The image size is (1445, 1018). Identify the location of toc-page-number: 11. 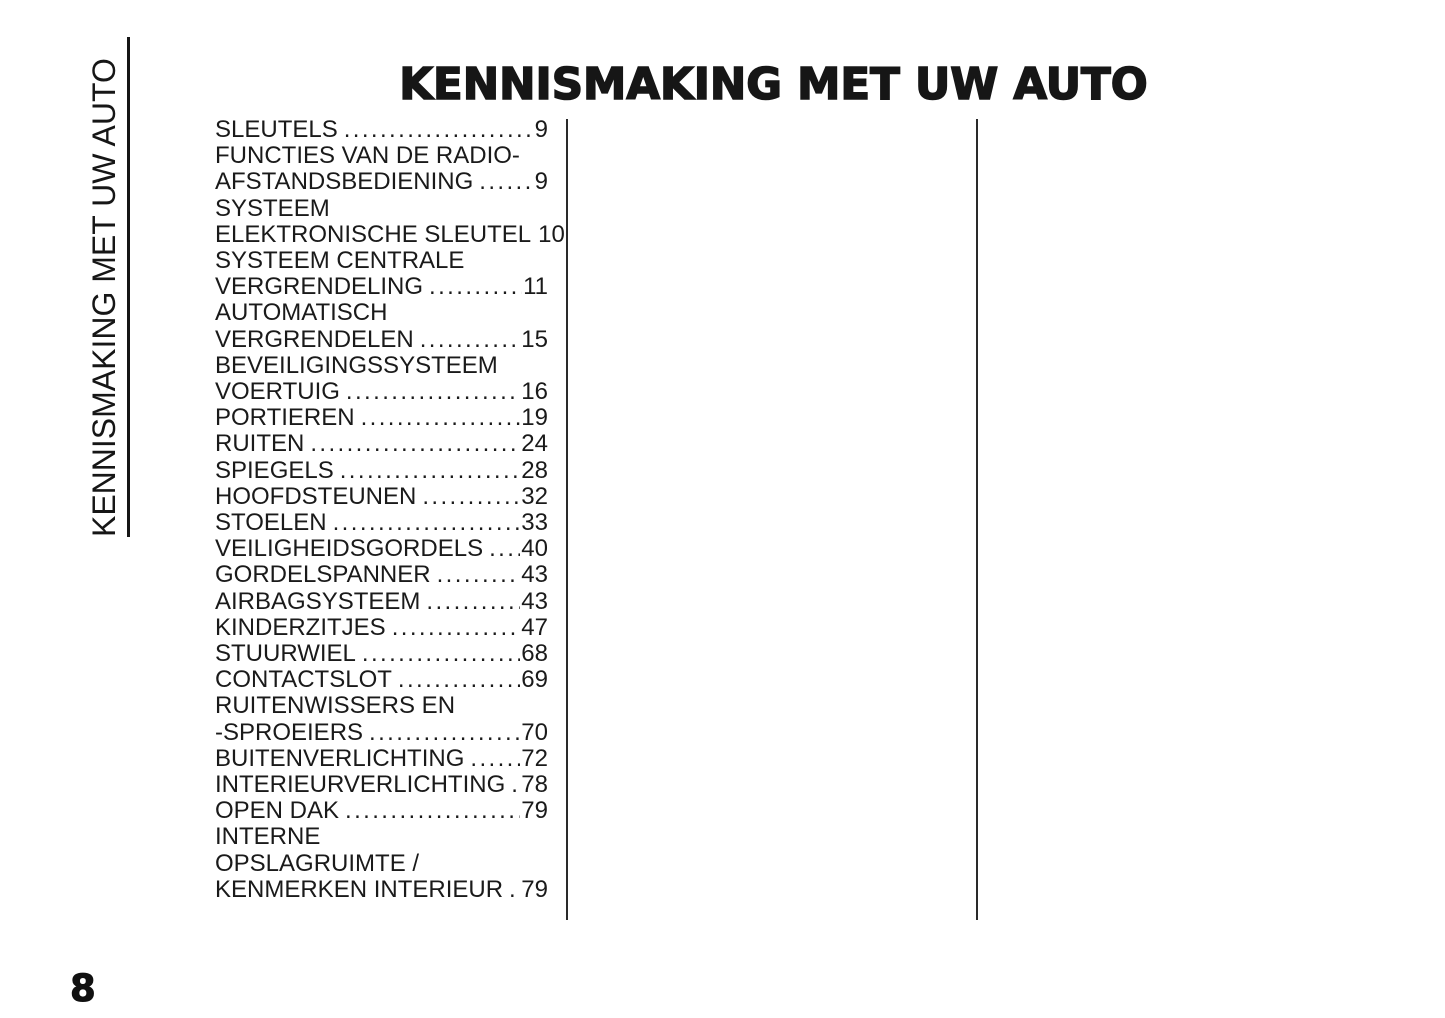
(535, 287).